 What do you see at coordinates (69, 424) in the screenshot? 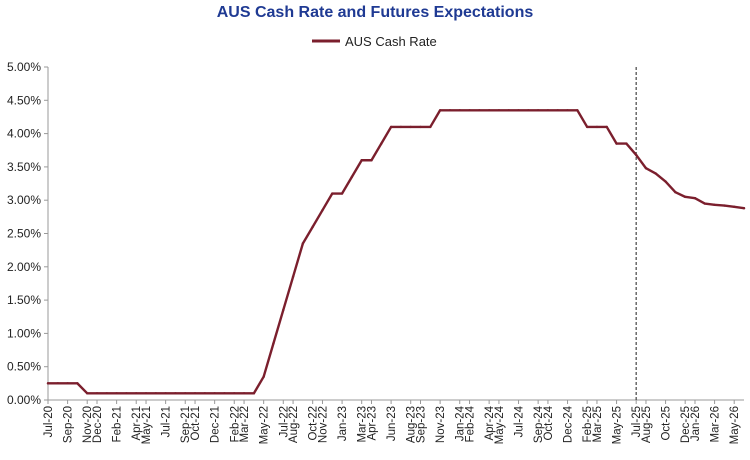
I see `x-tick-label: Sep-20` at bounding box center [69, 424].